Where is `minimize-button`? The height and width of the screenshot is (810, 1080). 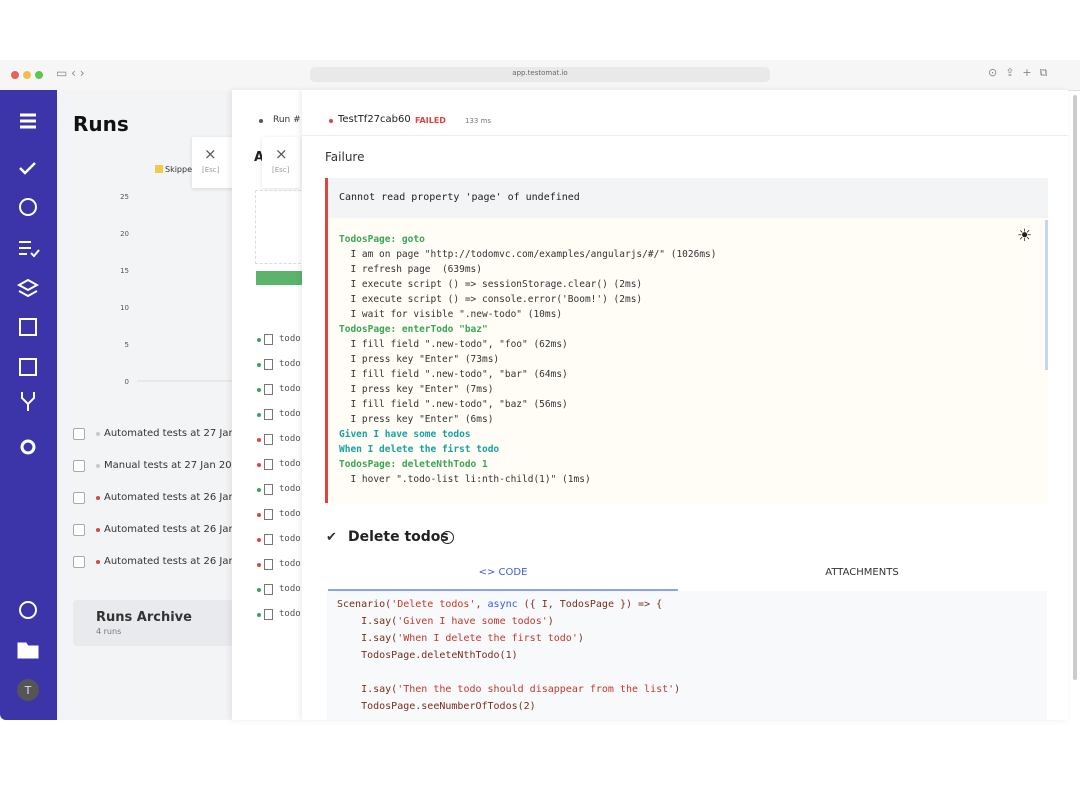 minimize-button is located at coordinates (27, 75).